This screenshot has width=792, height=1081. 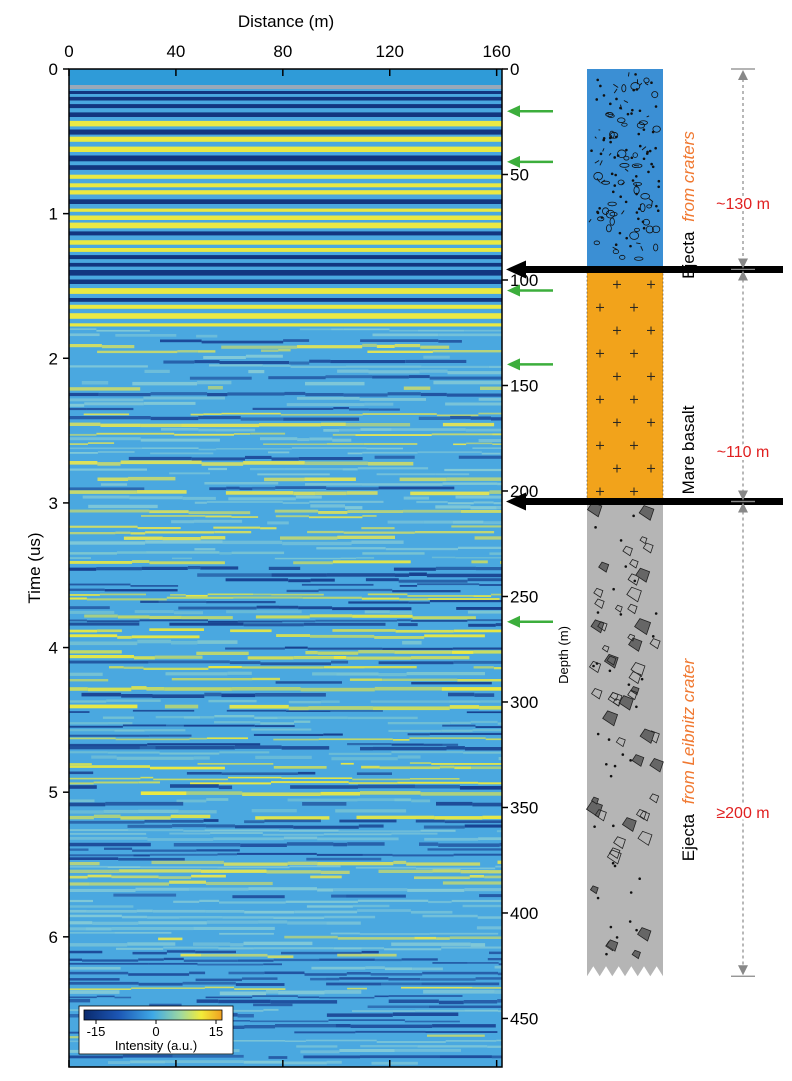 What do you see at coordinates (285, 123) in the screenshot?
I see `reflector-band` at bounding box center [285, 123].